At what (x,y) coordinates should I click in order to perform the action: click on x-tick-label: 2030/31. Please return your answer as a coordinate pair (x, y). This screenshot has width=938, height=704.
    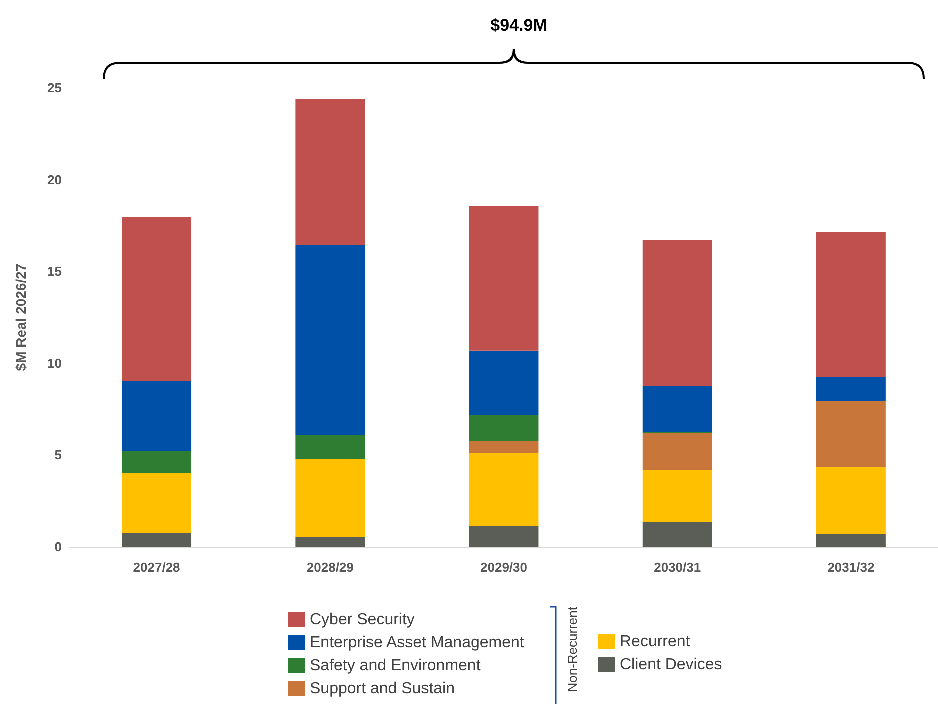
    Looking at the image, I should click on (678, 567).